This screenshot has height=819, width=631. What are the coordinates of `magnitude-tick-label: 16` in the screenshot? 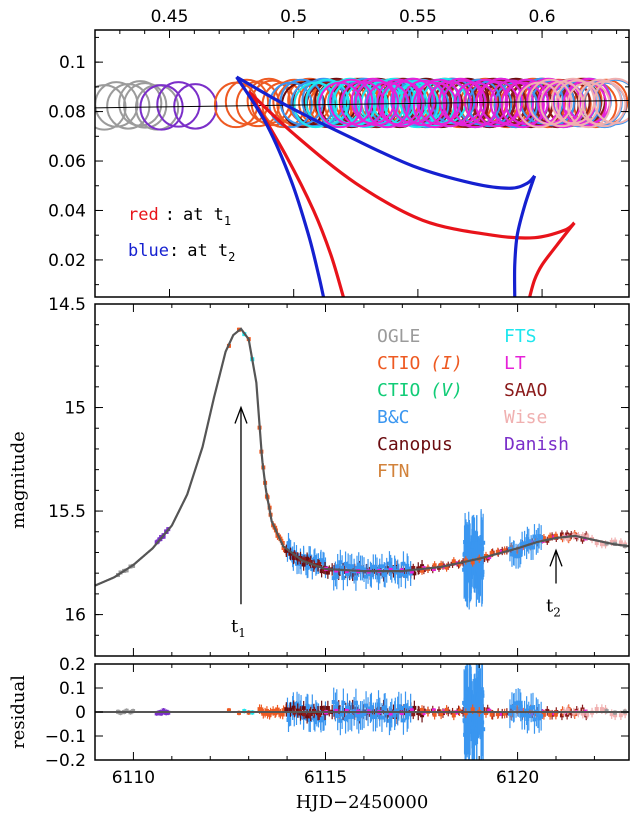 It's located at (75, 616).